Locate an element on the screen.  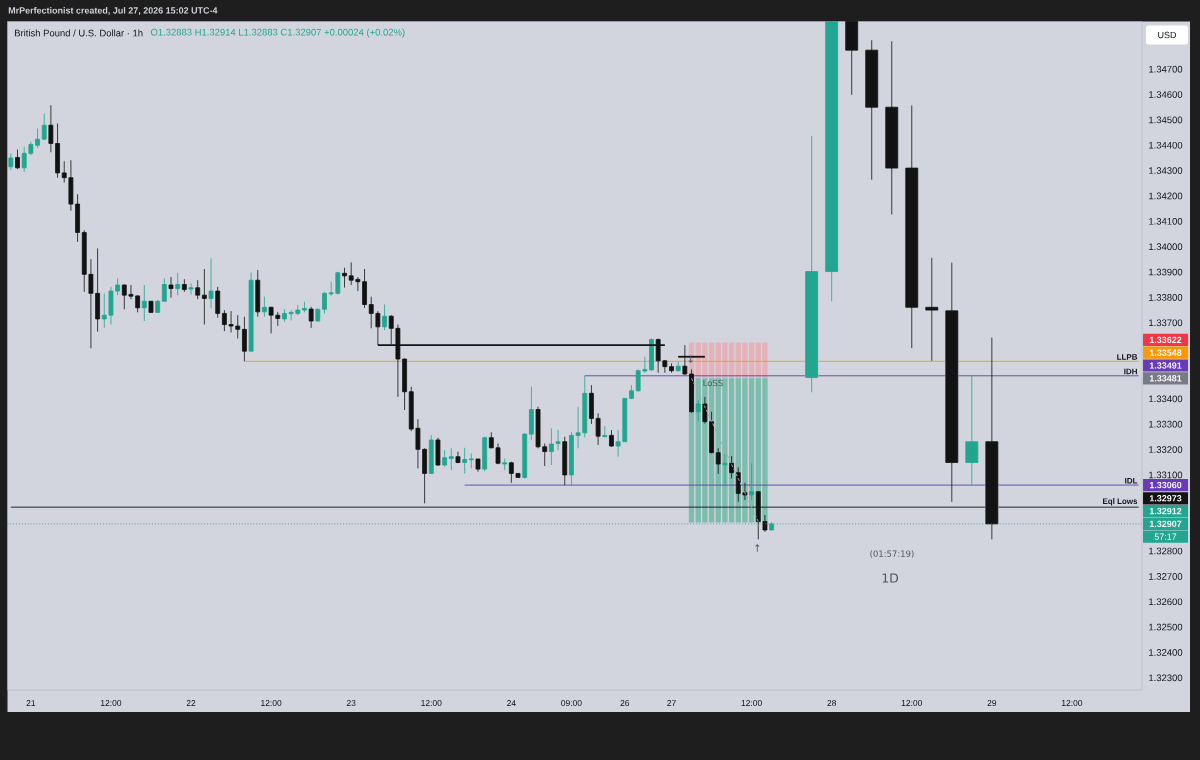
y-tick-label: 1.34100 is located at coordinates (1166, 221).